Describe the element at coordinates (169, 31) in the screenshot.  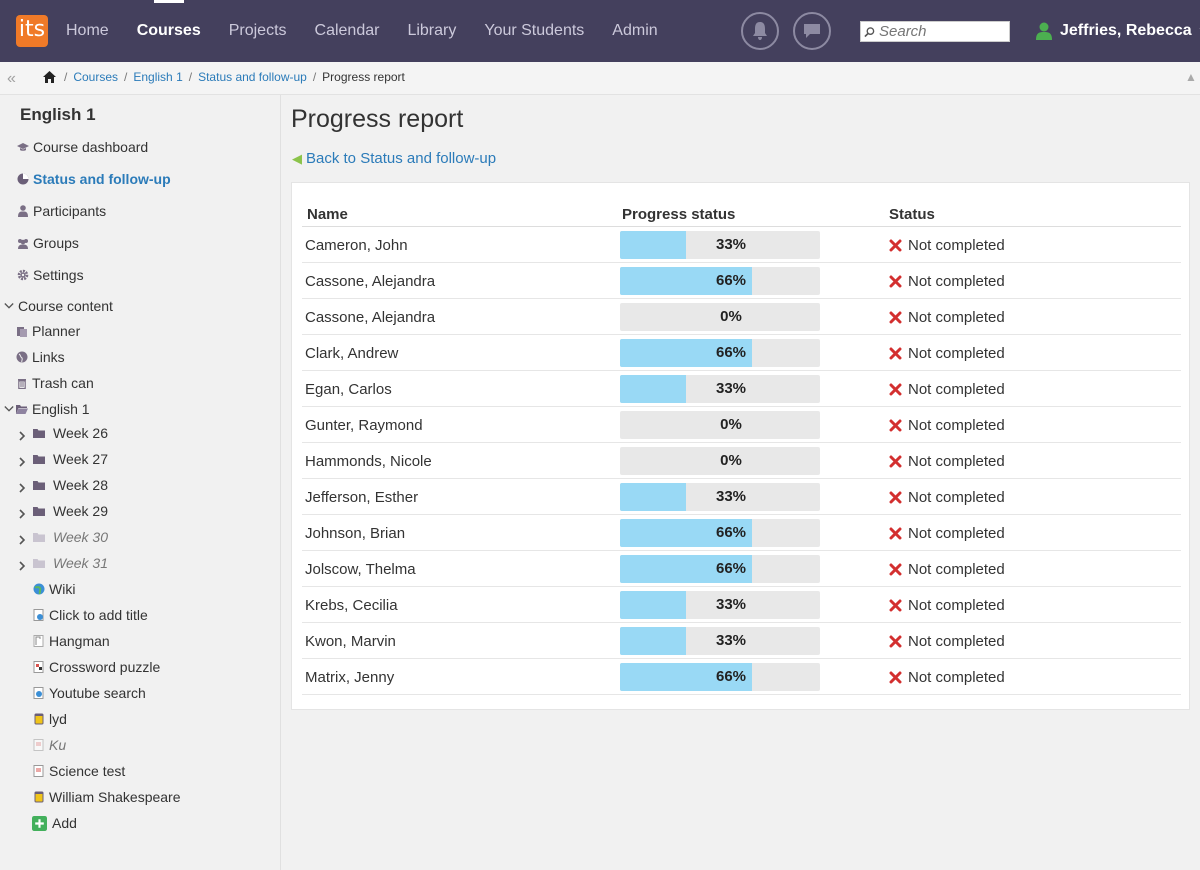
I see `nav-courses: Courses` at that location.